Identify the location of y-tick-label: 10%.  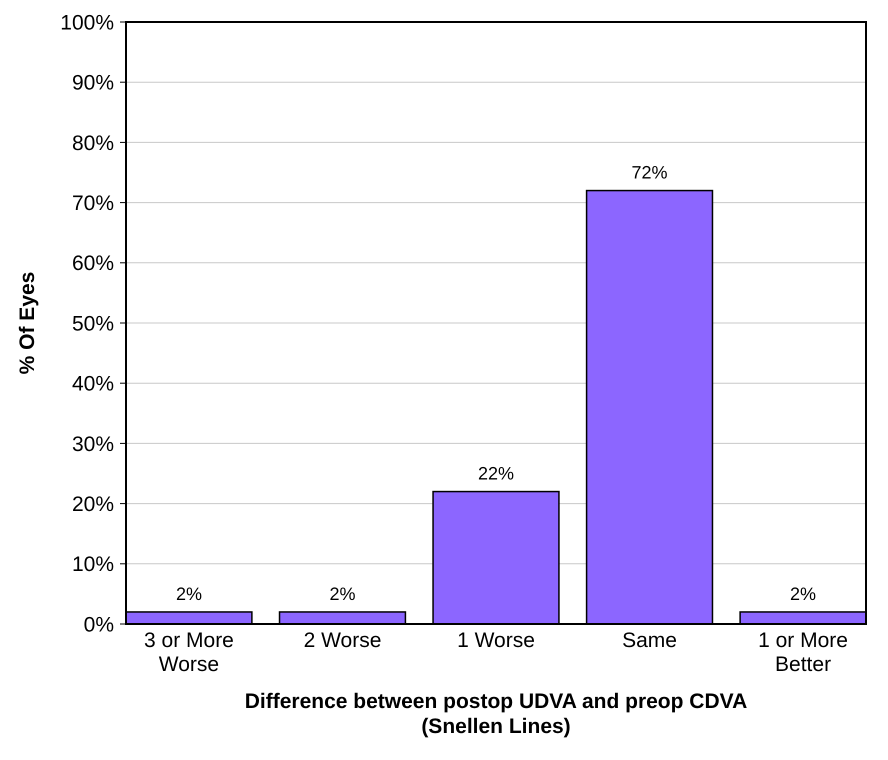
(93, 564).